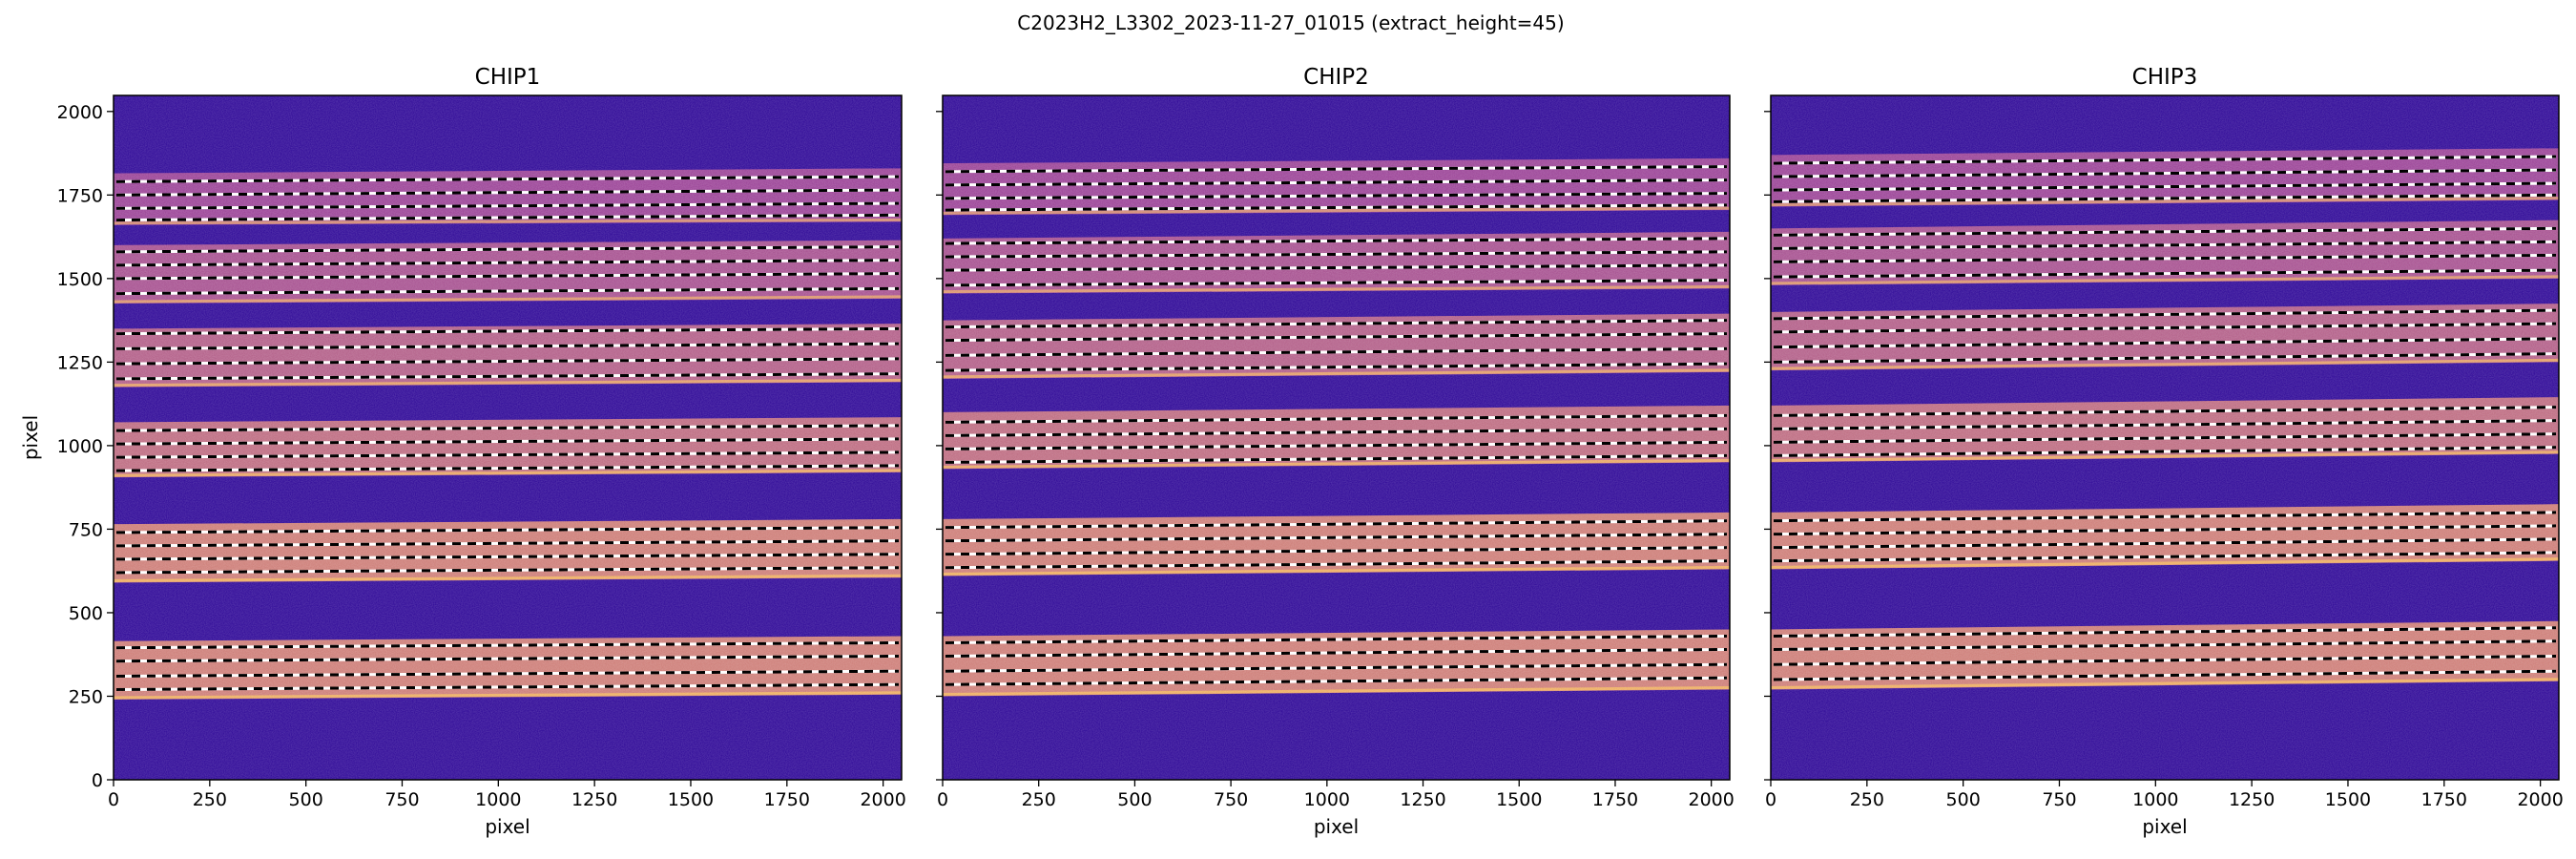 Image resolution: width=2576 pixels, height=859 pixels. Describe the element at coordinates (80, 112) in the screenshot. I see `y-tick-label: 2000` at that location.